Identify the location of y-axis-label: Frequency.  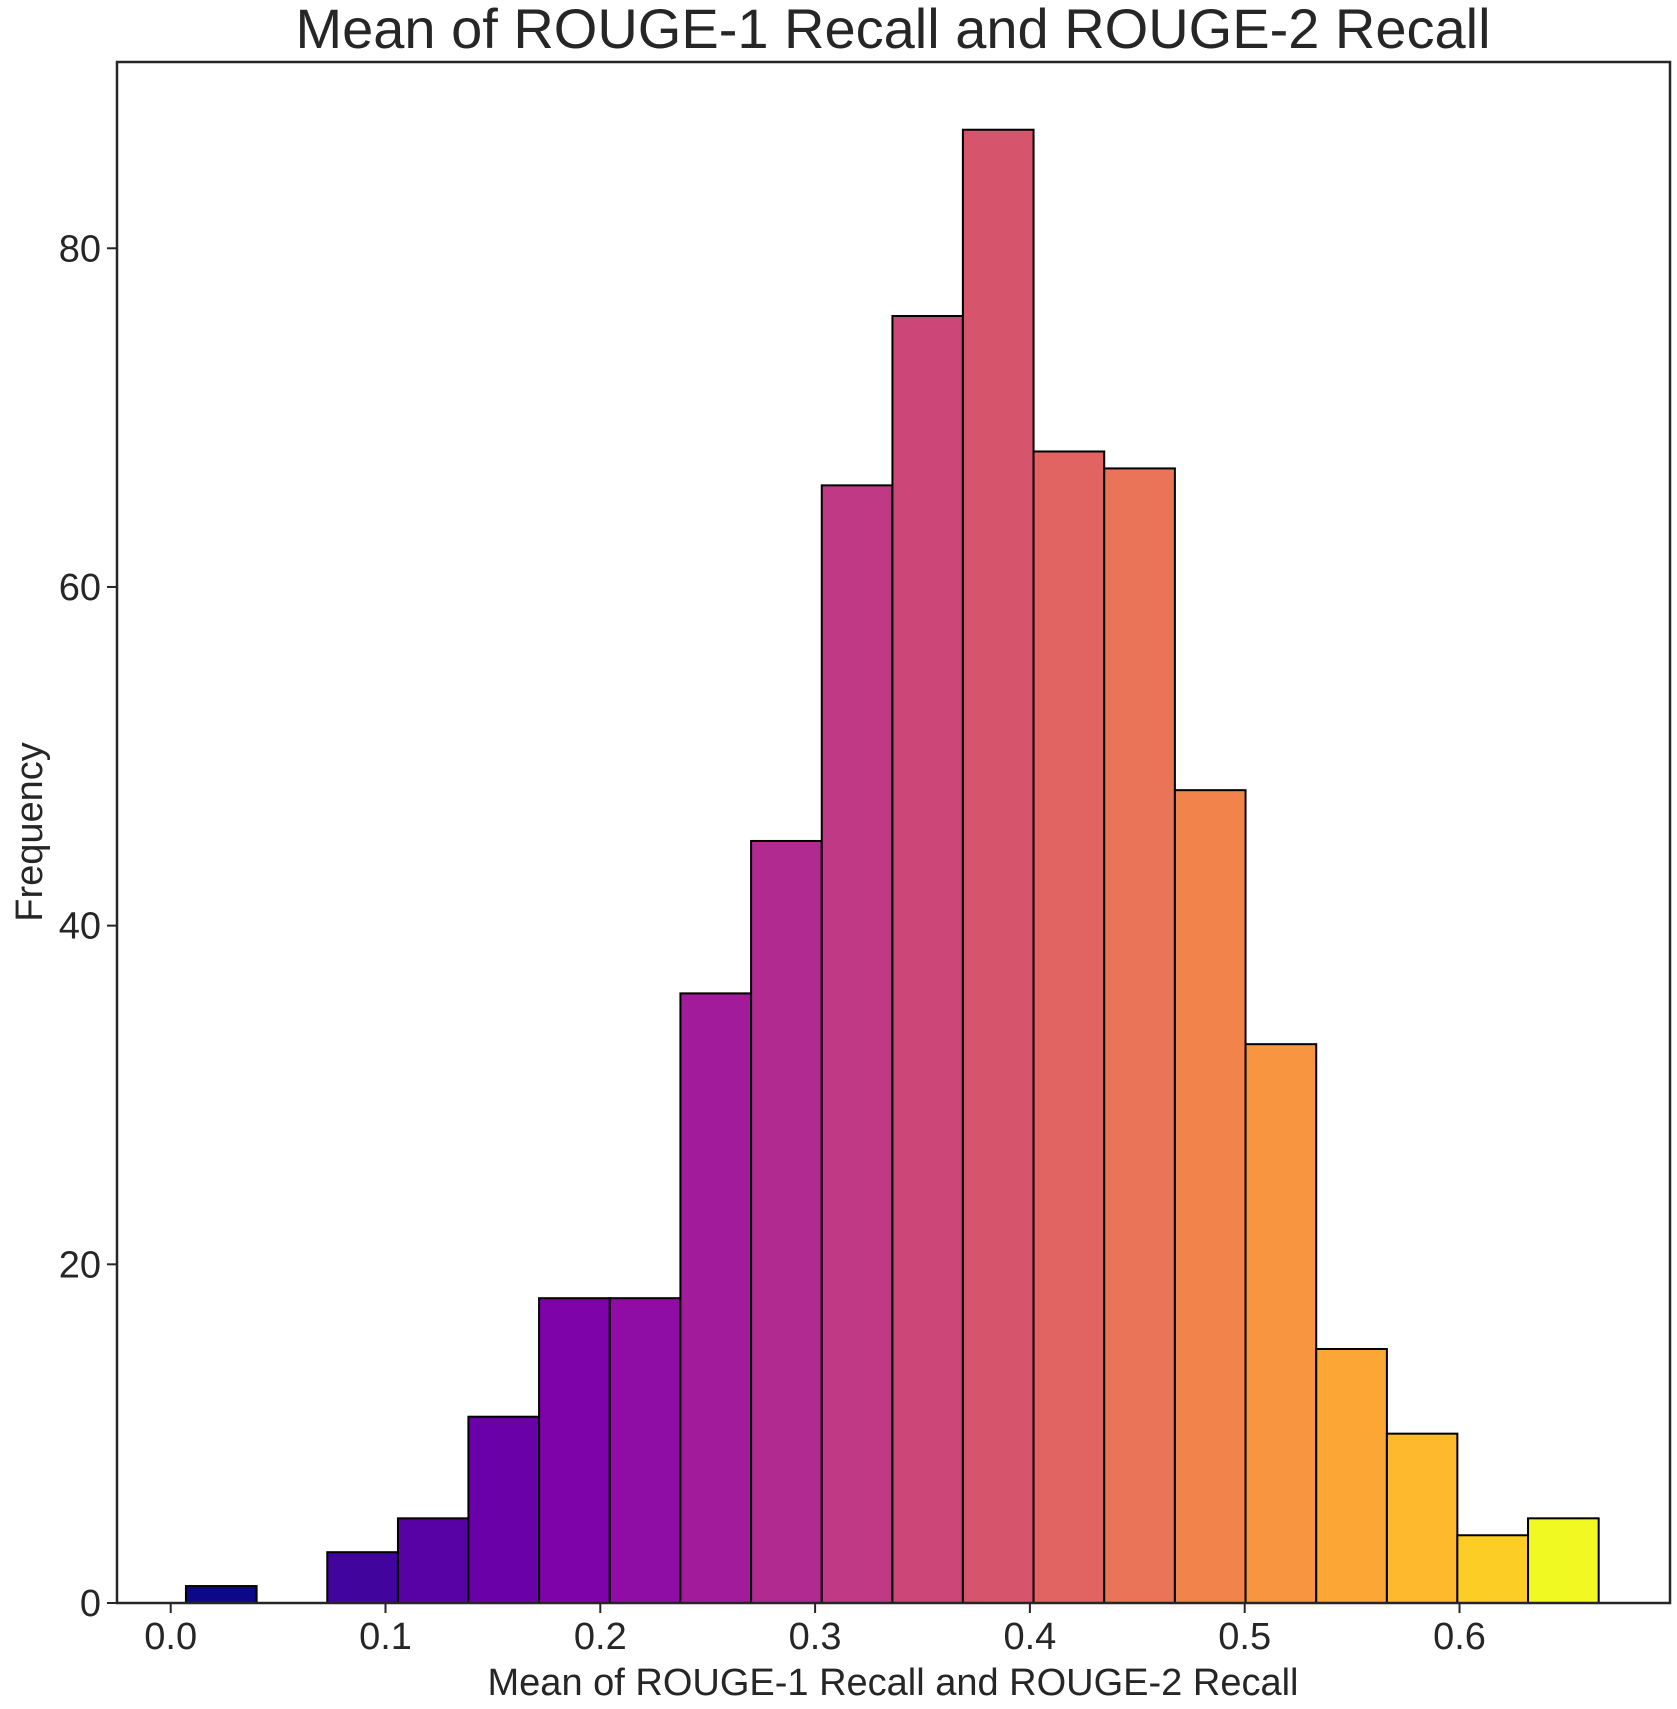
(30, 832).